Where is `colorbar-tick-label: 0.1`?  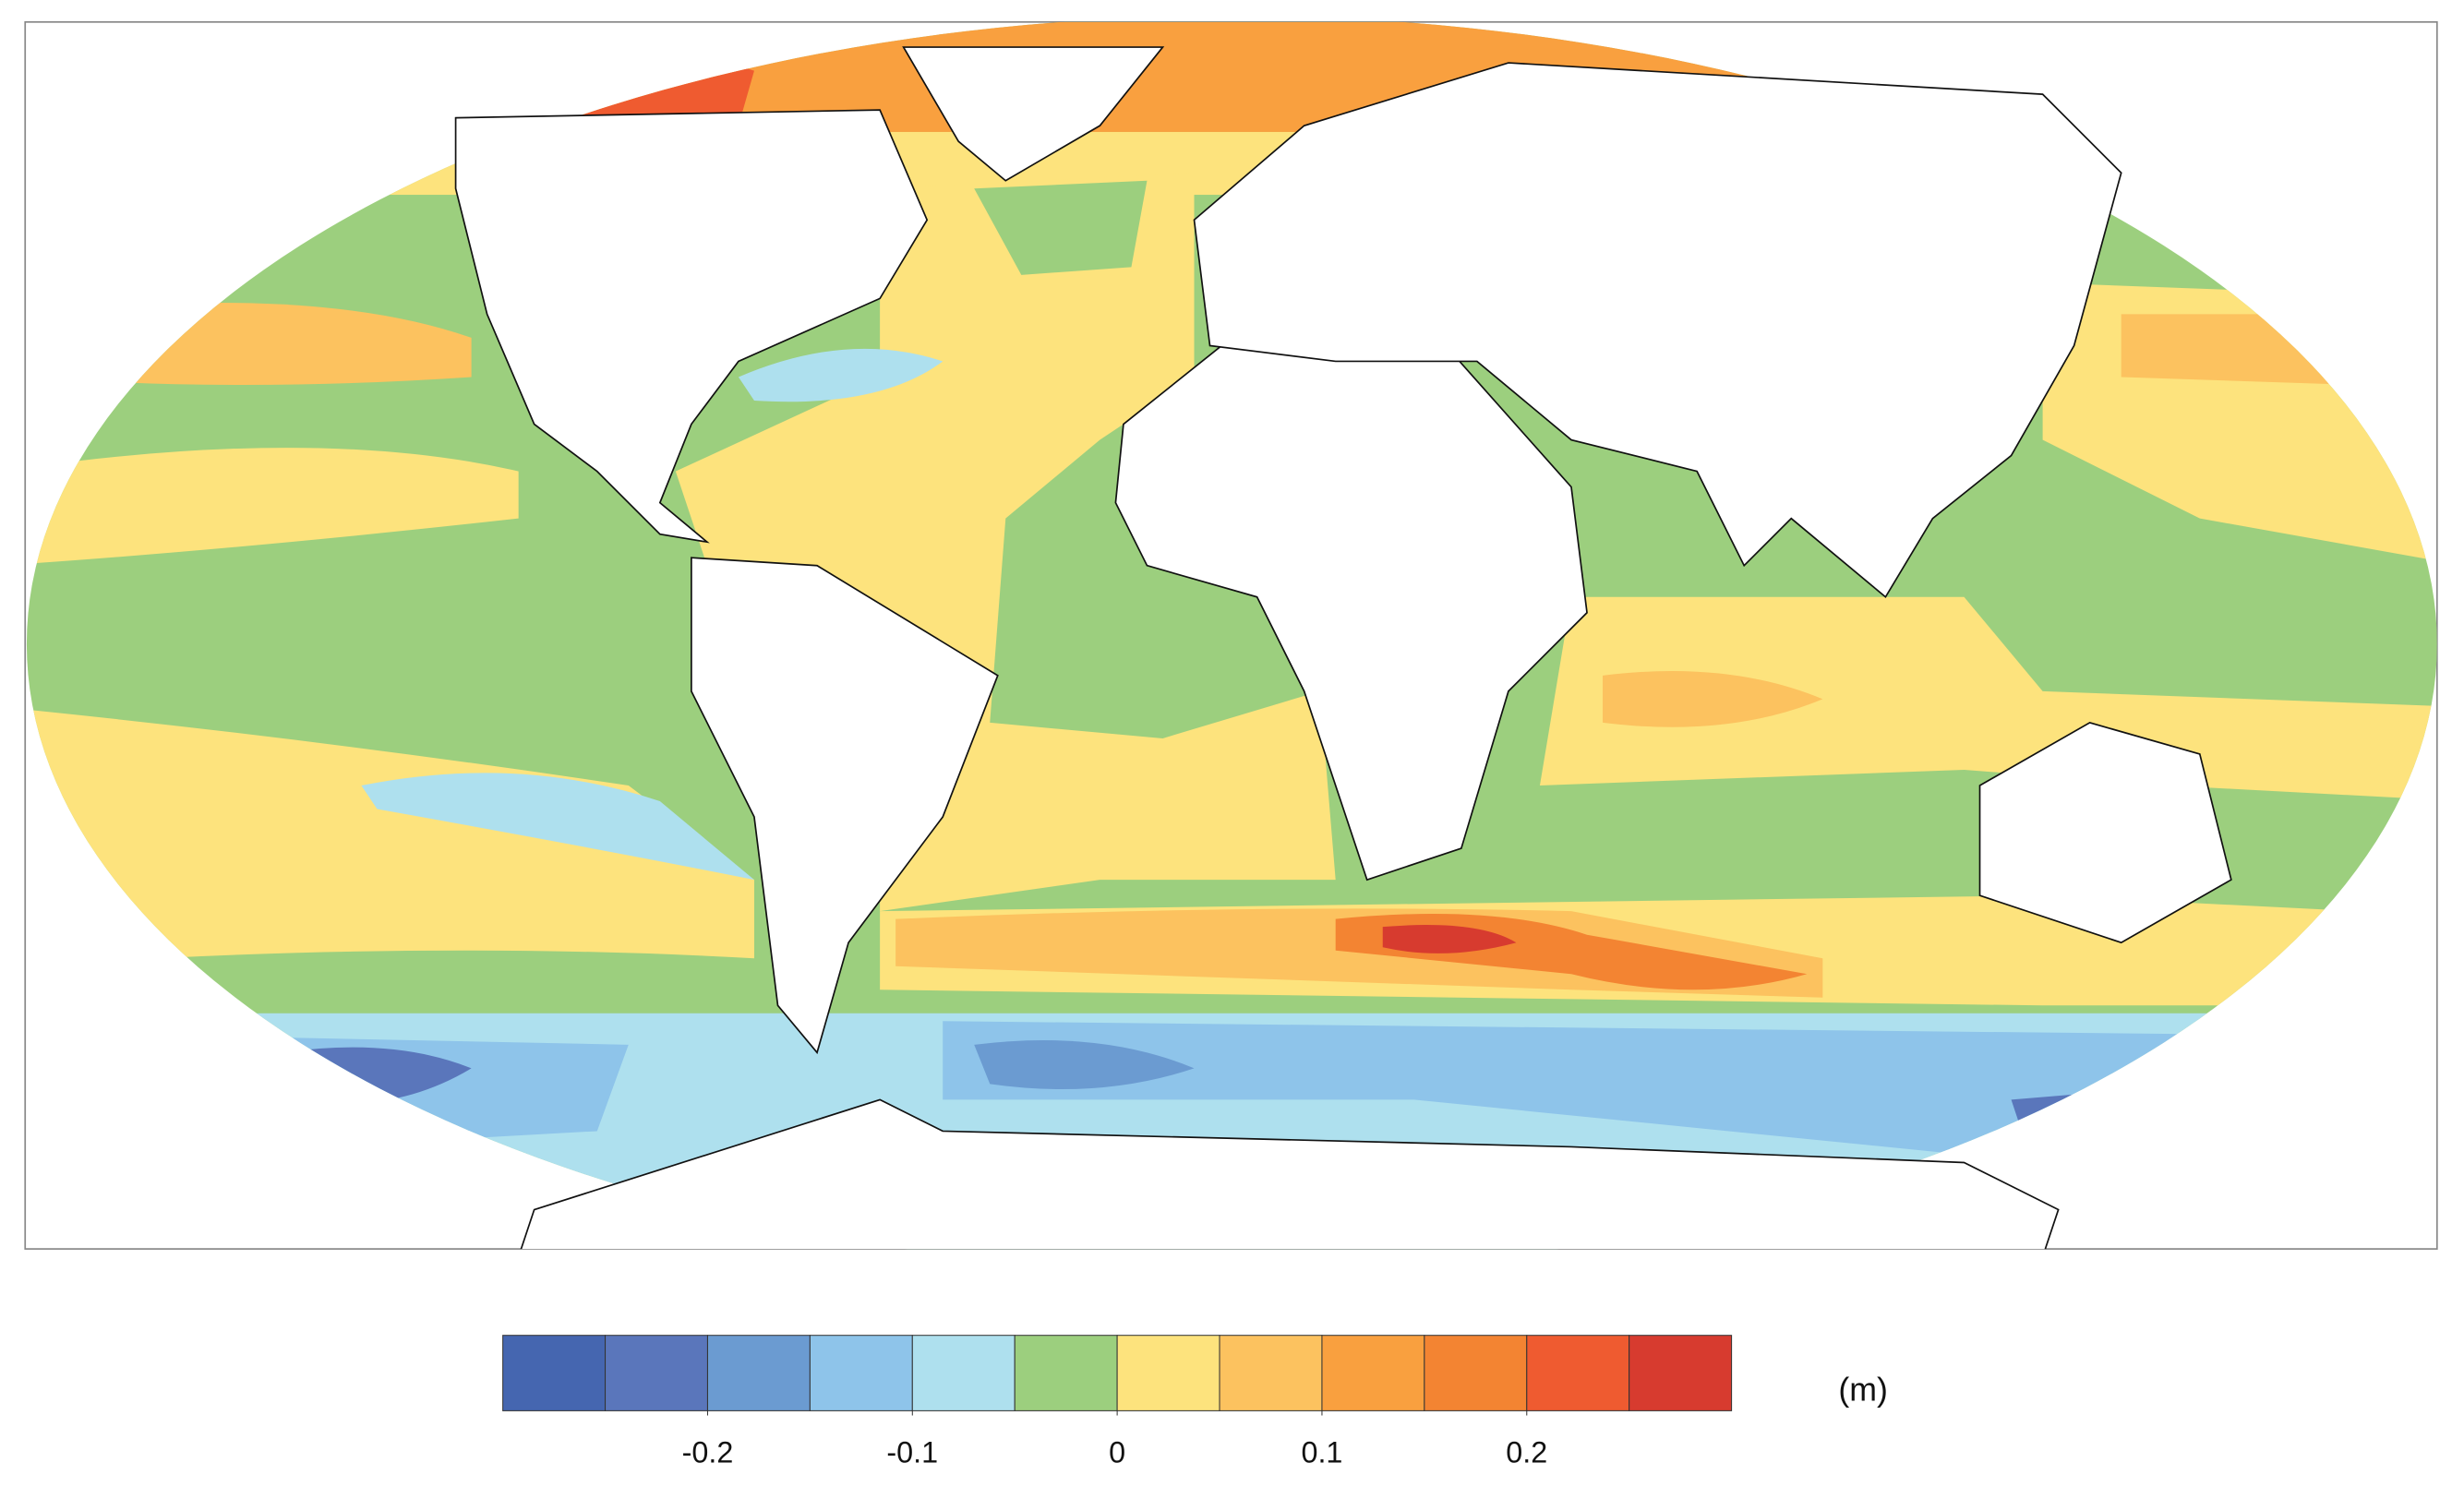
colorbar-tick-label: 0.1 is located at coordinates (1321, 1452).